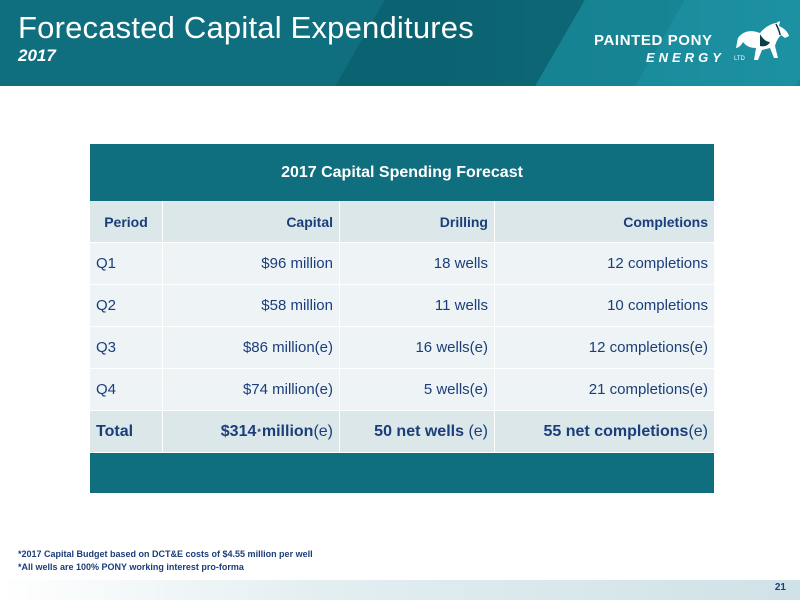  What do you see at coordinates (402, 172) in the screenshot?
I see `table-title: 2017 Capital Spending Forecast` at bounding box center [402, 172].